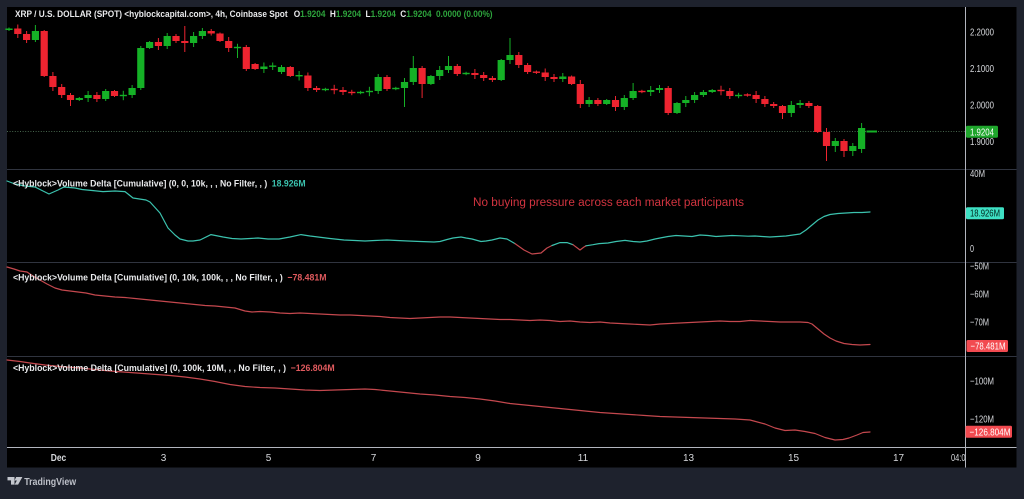 Image resolution: width=1024 pixels, height=499 pixels. Describe the element at coordinates (982, 382) in the screenshot. I see `svg-text: −100M` at that location.